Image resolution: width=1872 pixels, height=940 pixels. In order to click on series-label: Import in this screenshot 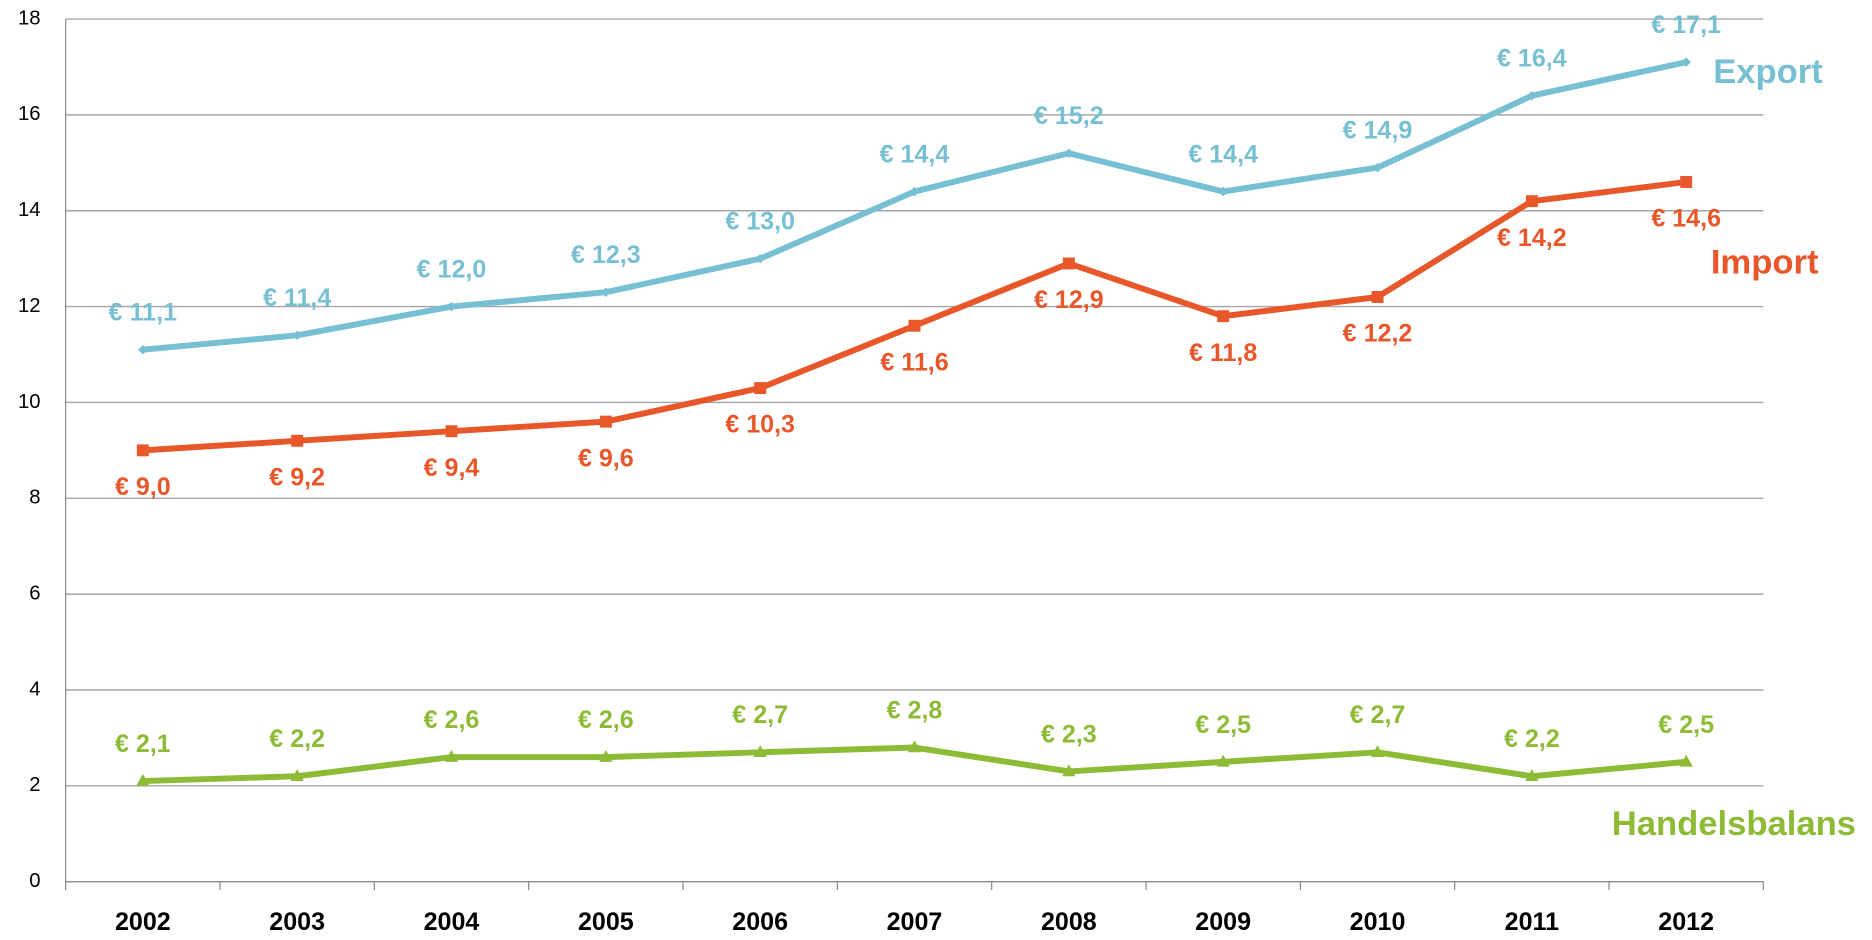, I will do `click(1765, 262)`.